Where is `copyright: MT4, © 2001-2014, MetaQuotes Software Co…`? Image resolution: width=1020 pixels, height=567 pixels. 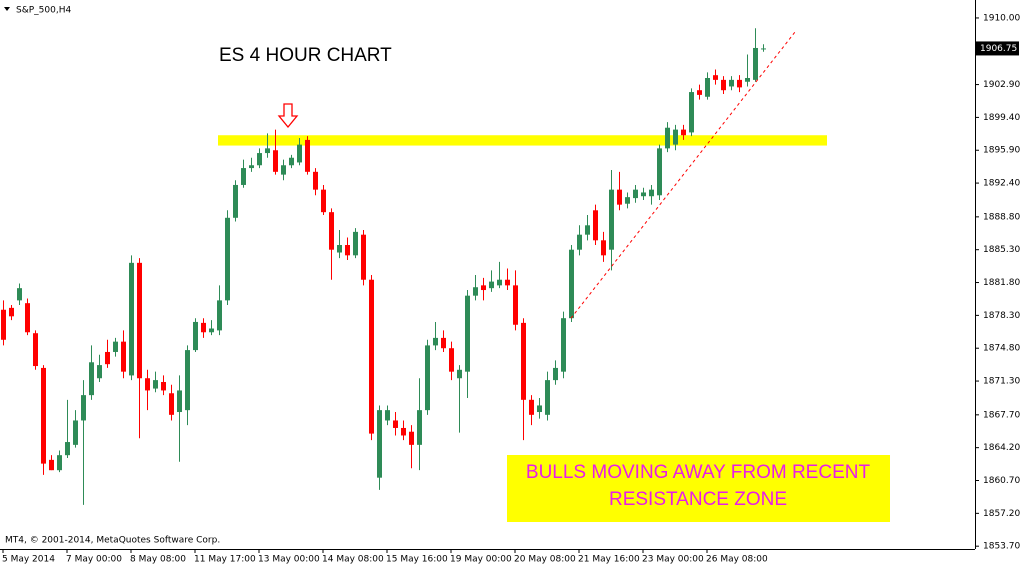 copyright: MT4, © 2001-2014, MetaQuotes Software Co… is located at coordinates (112, 541).